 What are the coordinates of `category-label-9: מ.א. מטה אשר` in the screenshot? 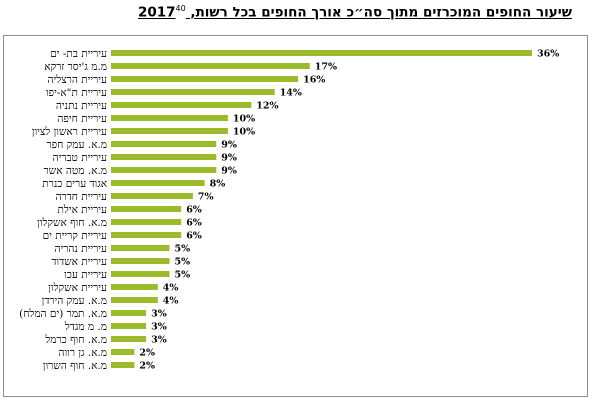 It's located at (75, 171).